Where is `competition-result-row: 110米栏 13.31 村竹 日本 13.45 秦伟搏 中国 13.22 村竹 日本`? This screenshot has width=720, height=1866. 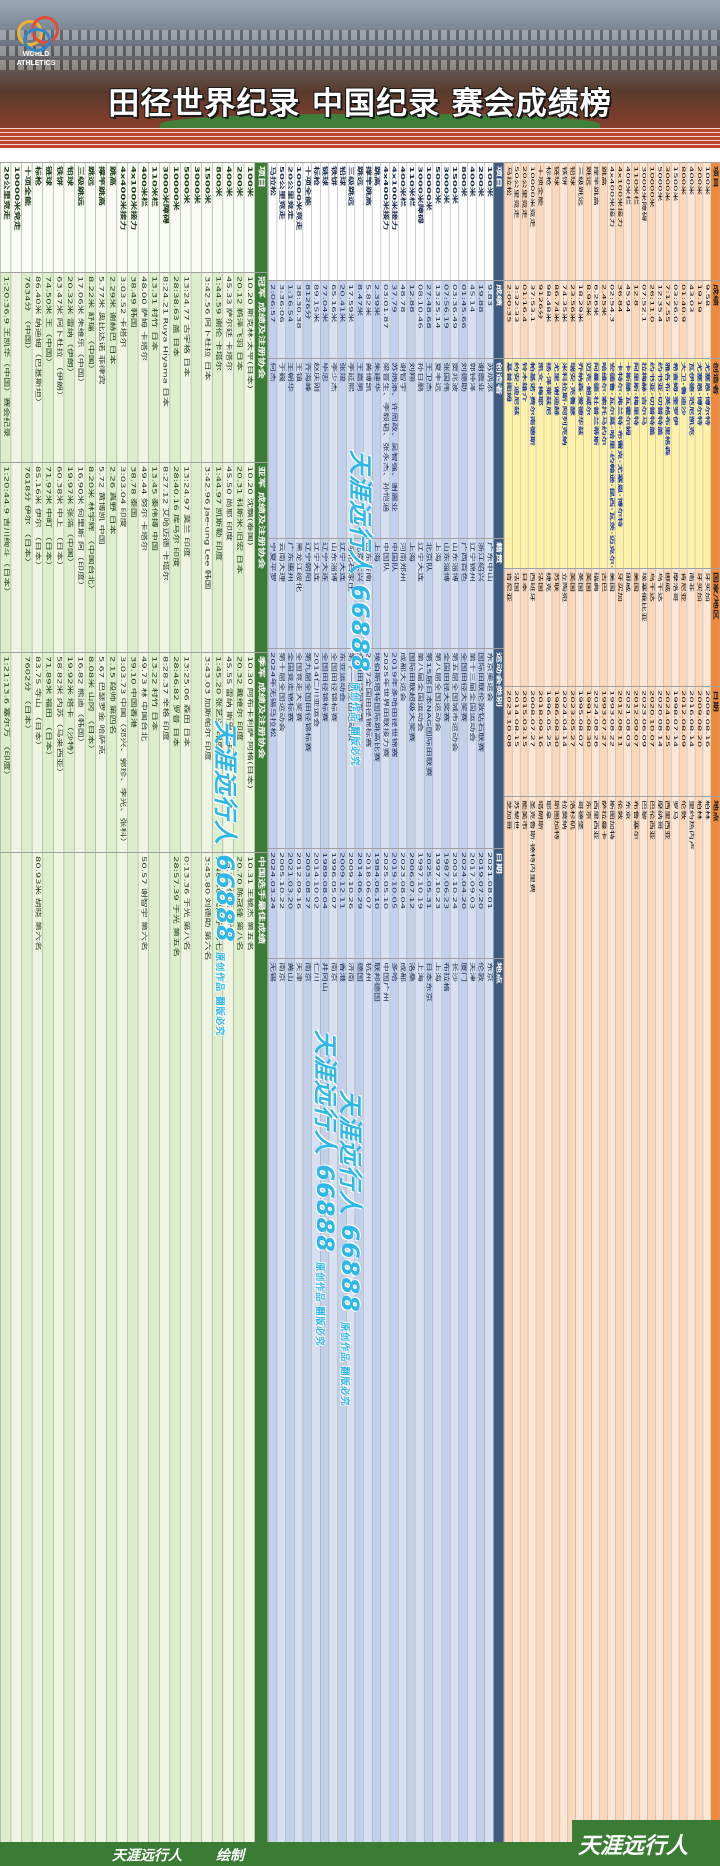 competition-result-row: 110米栏 13.31 村竹 日本 13.45 秦伟搏 中国 13.22 村竹 日本 is located at coordinates (154, 1008).